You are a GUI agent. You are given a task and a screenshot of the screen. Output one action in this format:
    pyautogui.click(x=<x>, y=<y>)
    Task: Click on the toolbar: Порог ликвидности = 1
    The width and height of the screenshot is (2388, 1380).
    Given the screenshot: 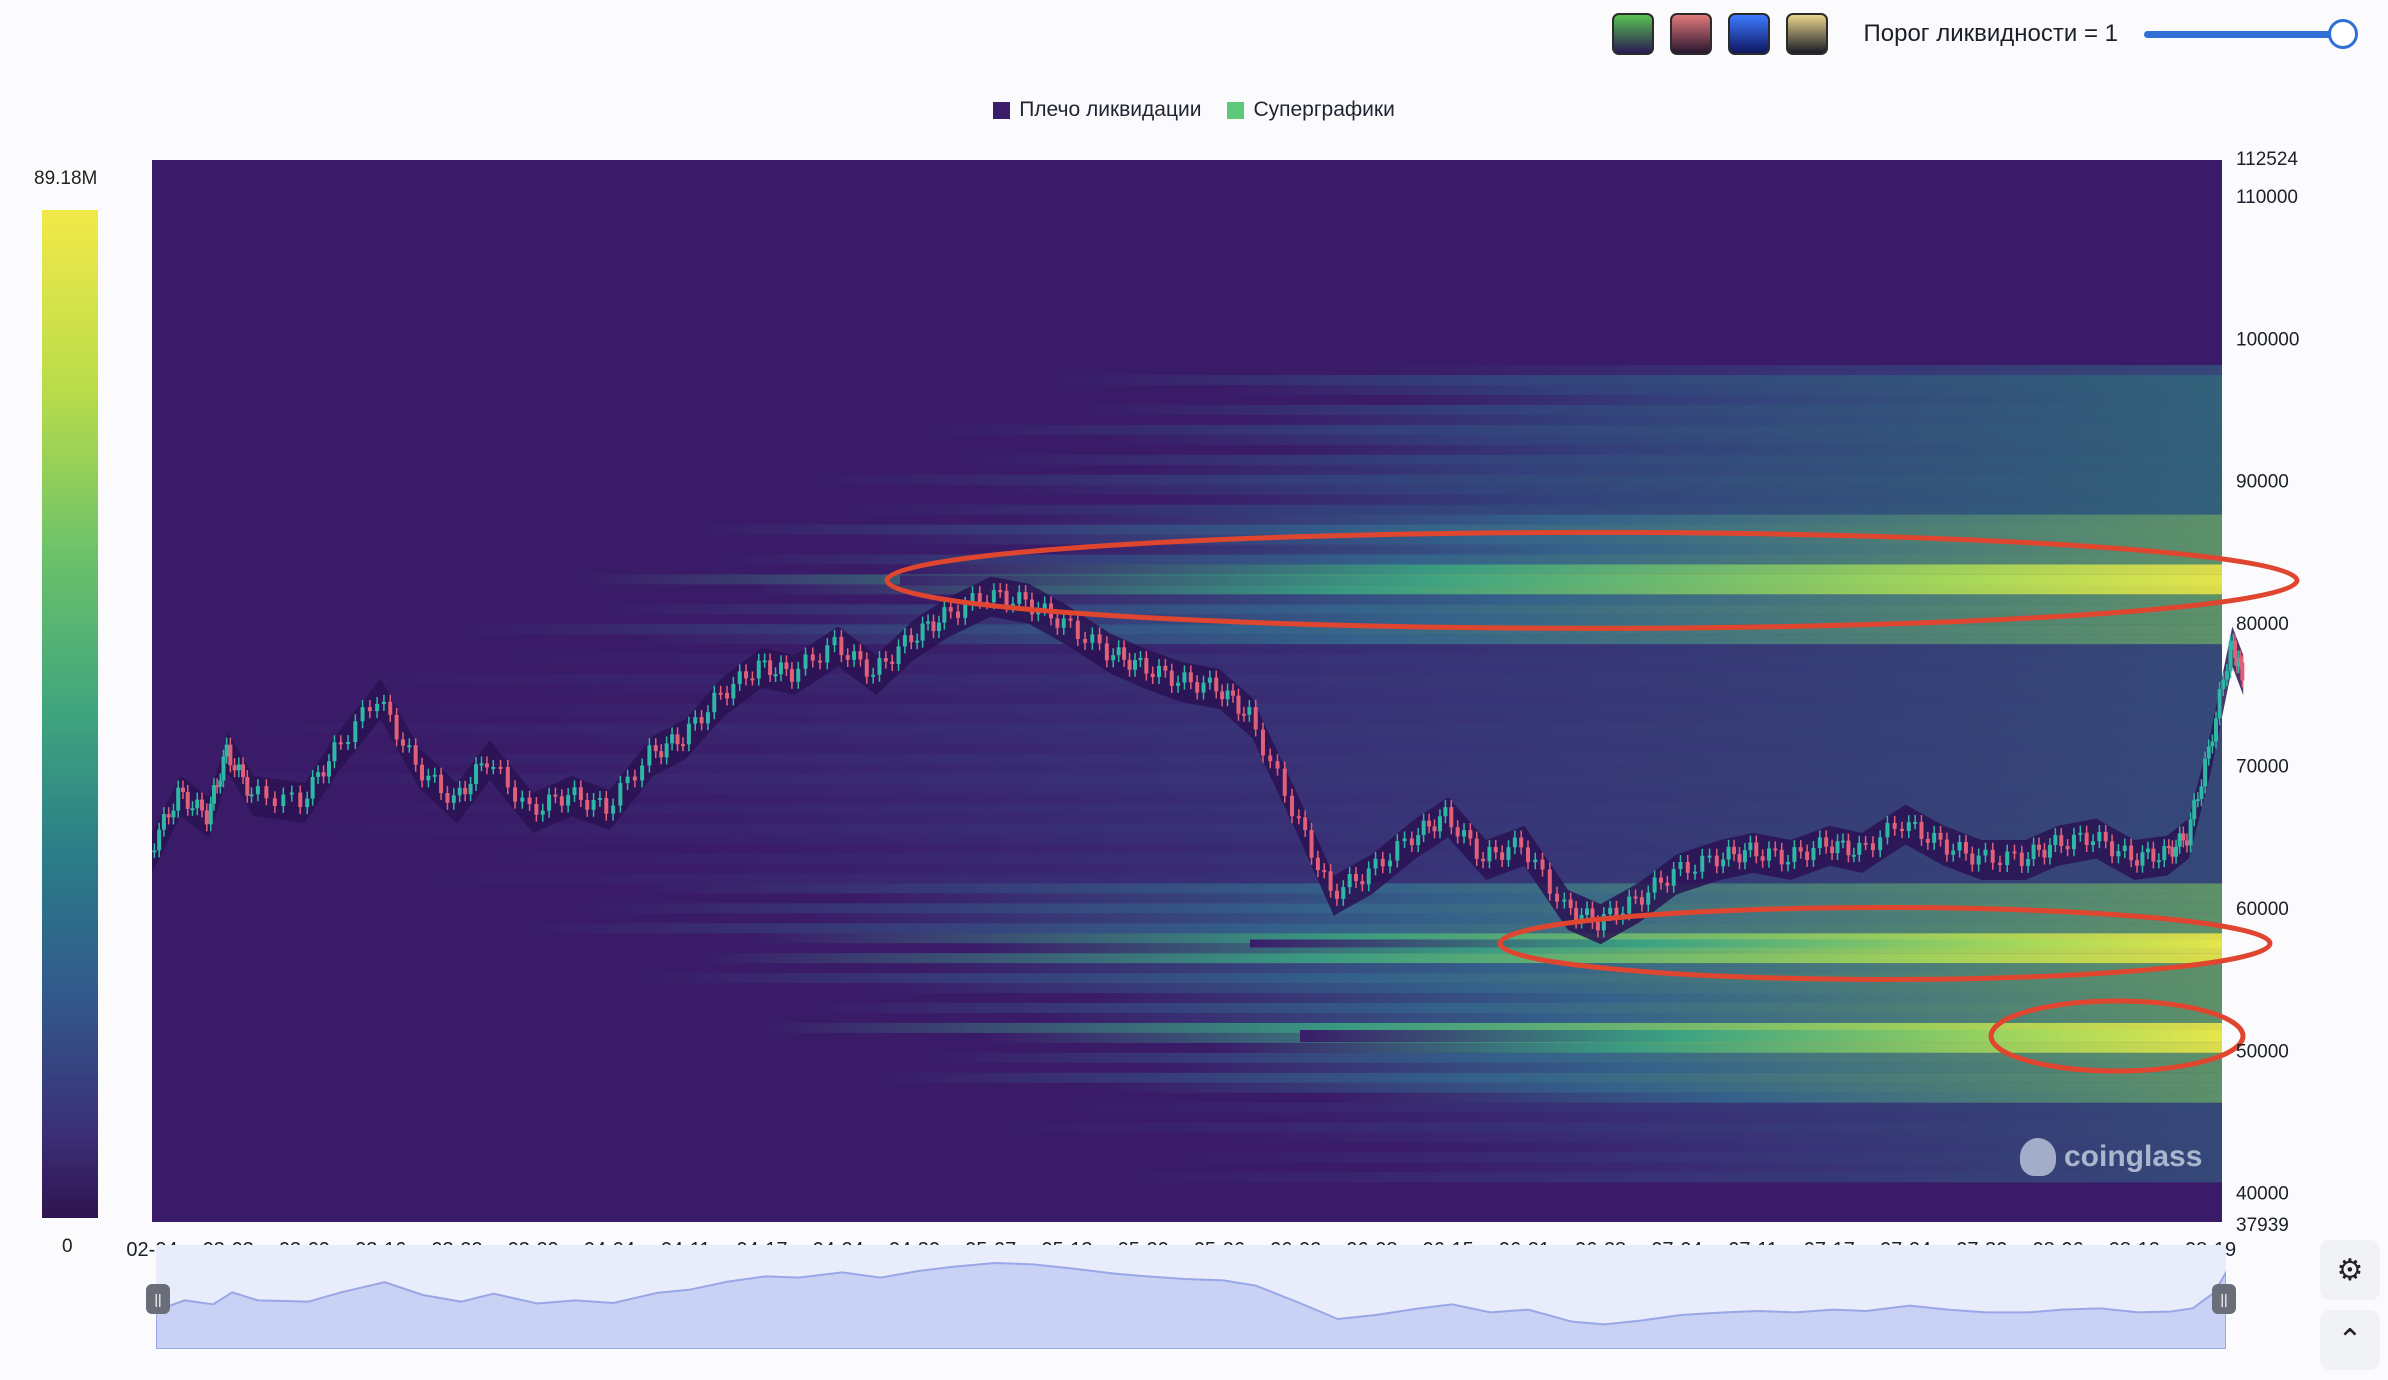 What is the action you would take?
    pyautogui.click(x=1984, y=34)
    